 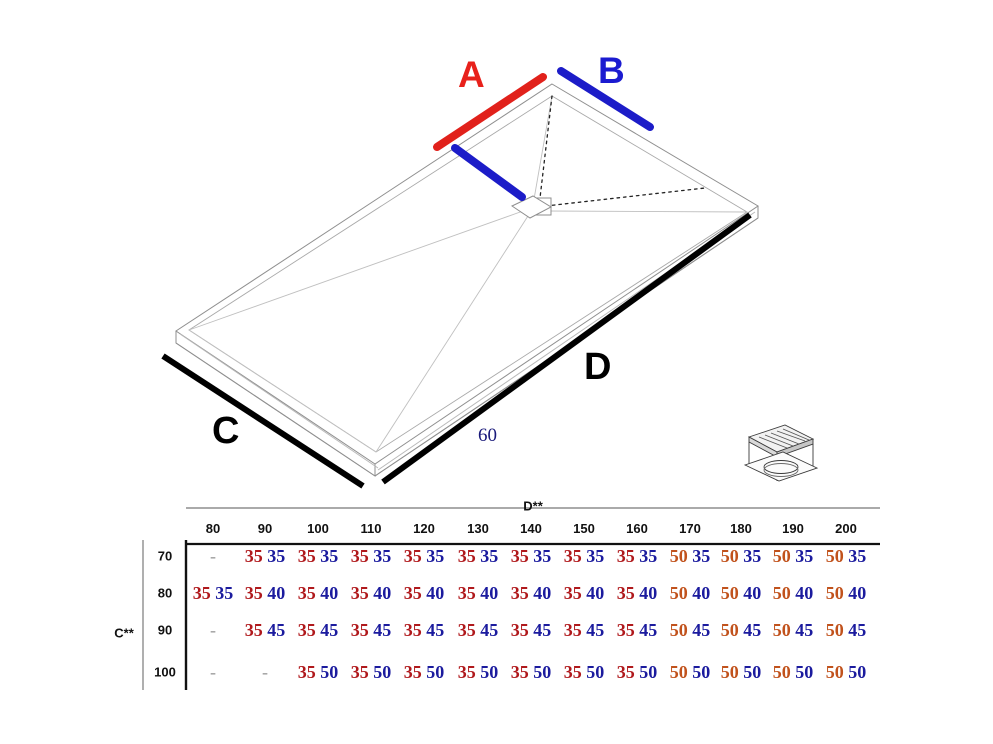 I want to click on table-cell-c70-d120: 35 35, so click(x=424, y=556).